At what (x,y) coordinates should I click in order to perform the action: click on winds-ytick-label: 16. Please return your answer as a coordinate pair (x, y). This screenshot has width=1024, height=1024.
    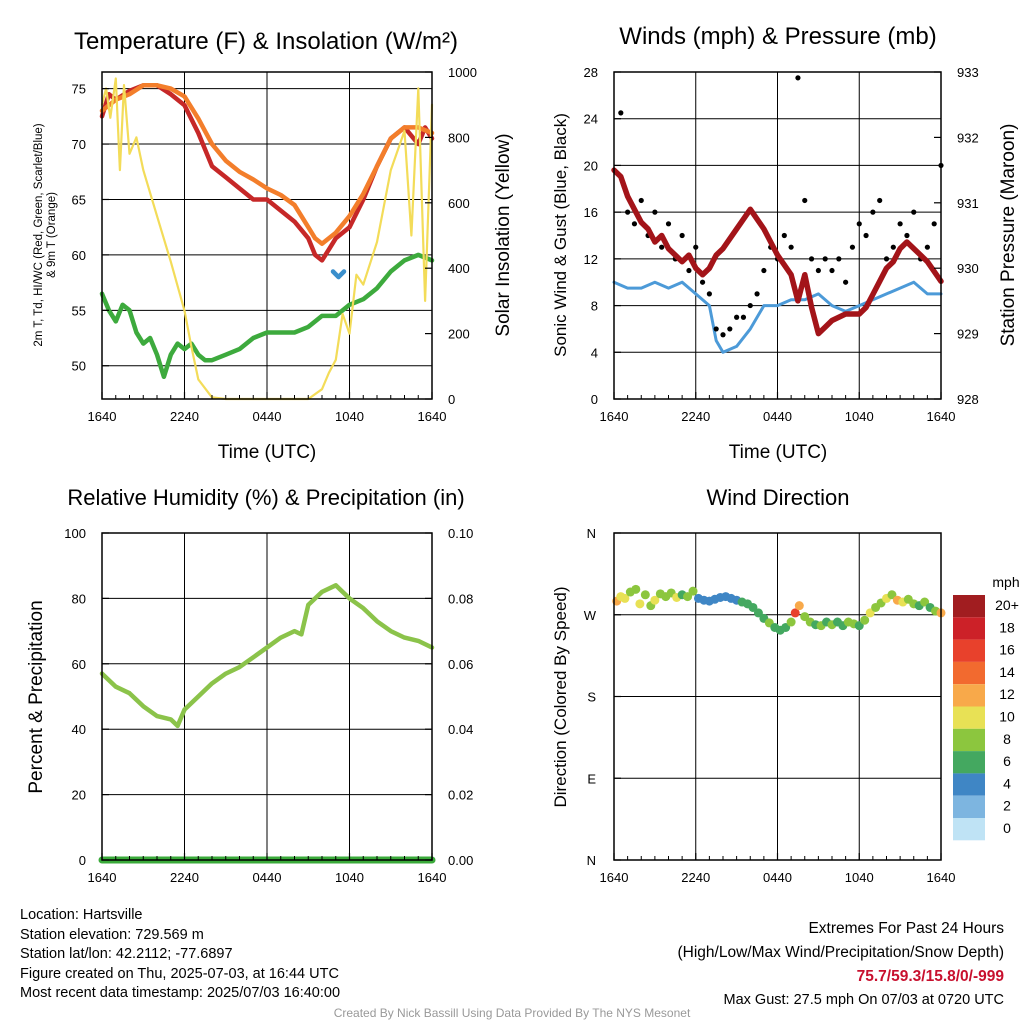
    Looking at the image, I should click on (591, 212).